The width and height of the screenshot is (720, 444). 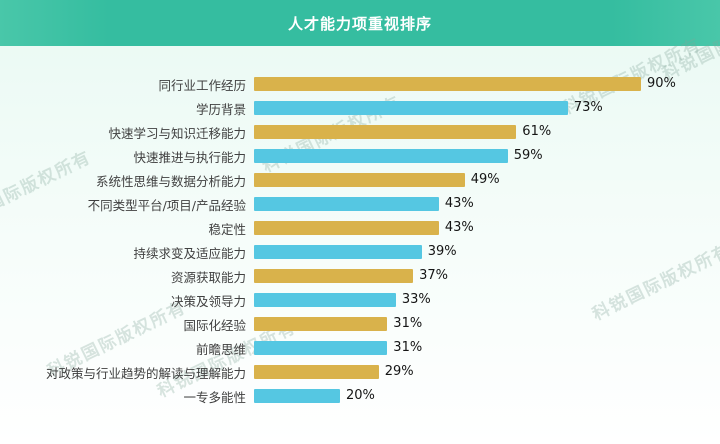 I want to click on chart-row: 一专多能性 20%, so click(x=358, y=396).